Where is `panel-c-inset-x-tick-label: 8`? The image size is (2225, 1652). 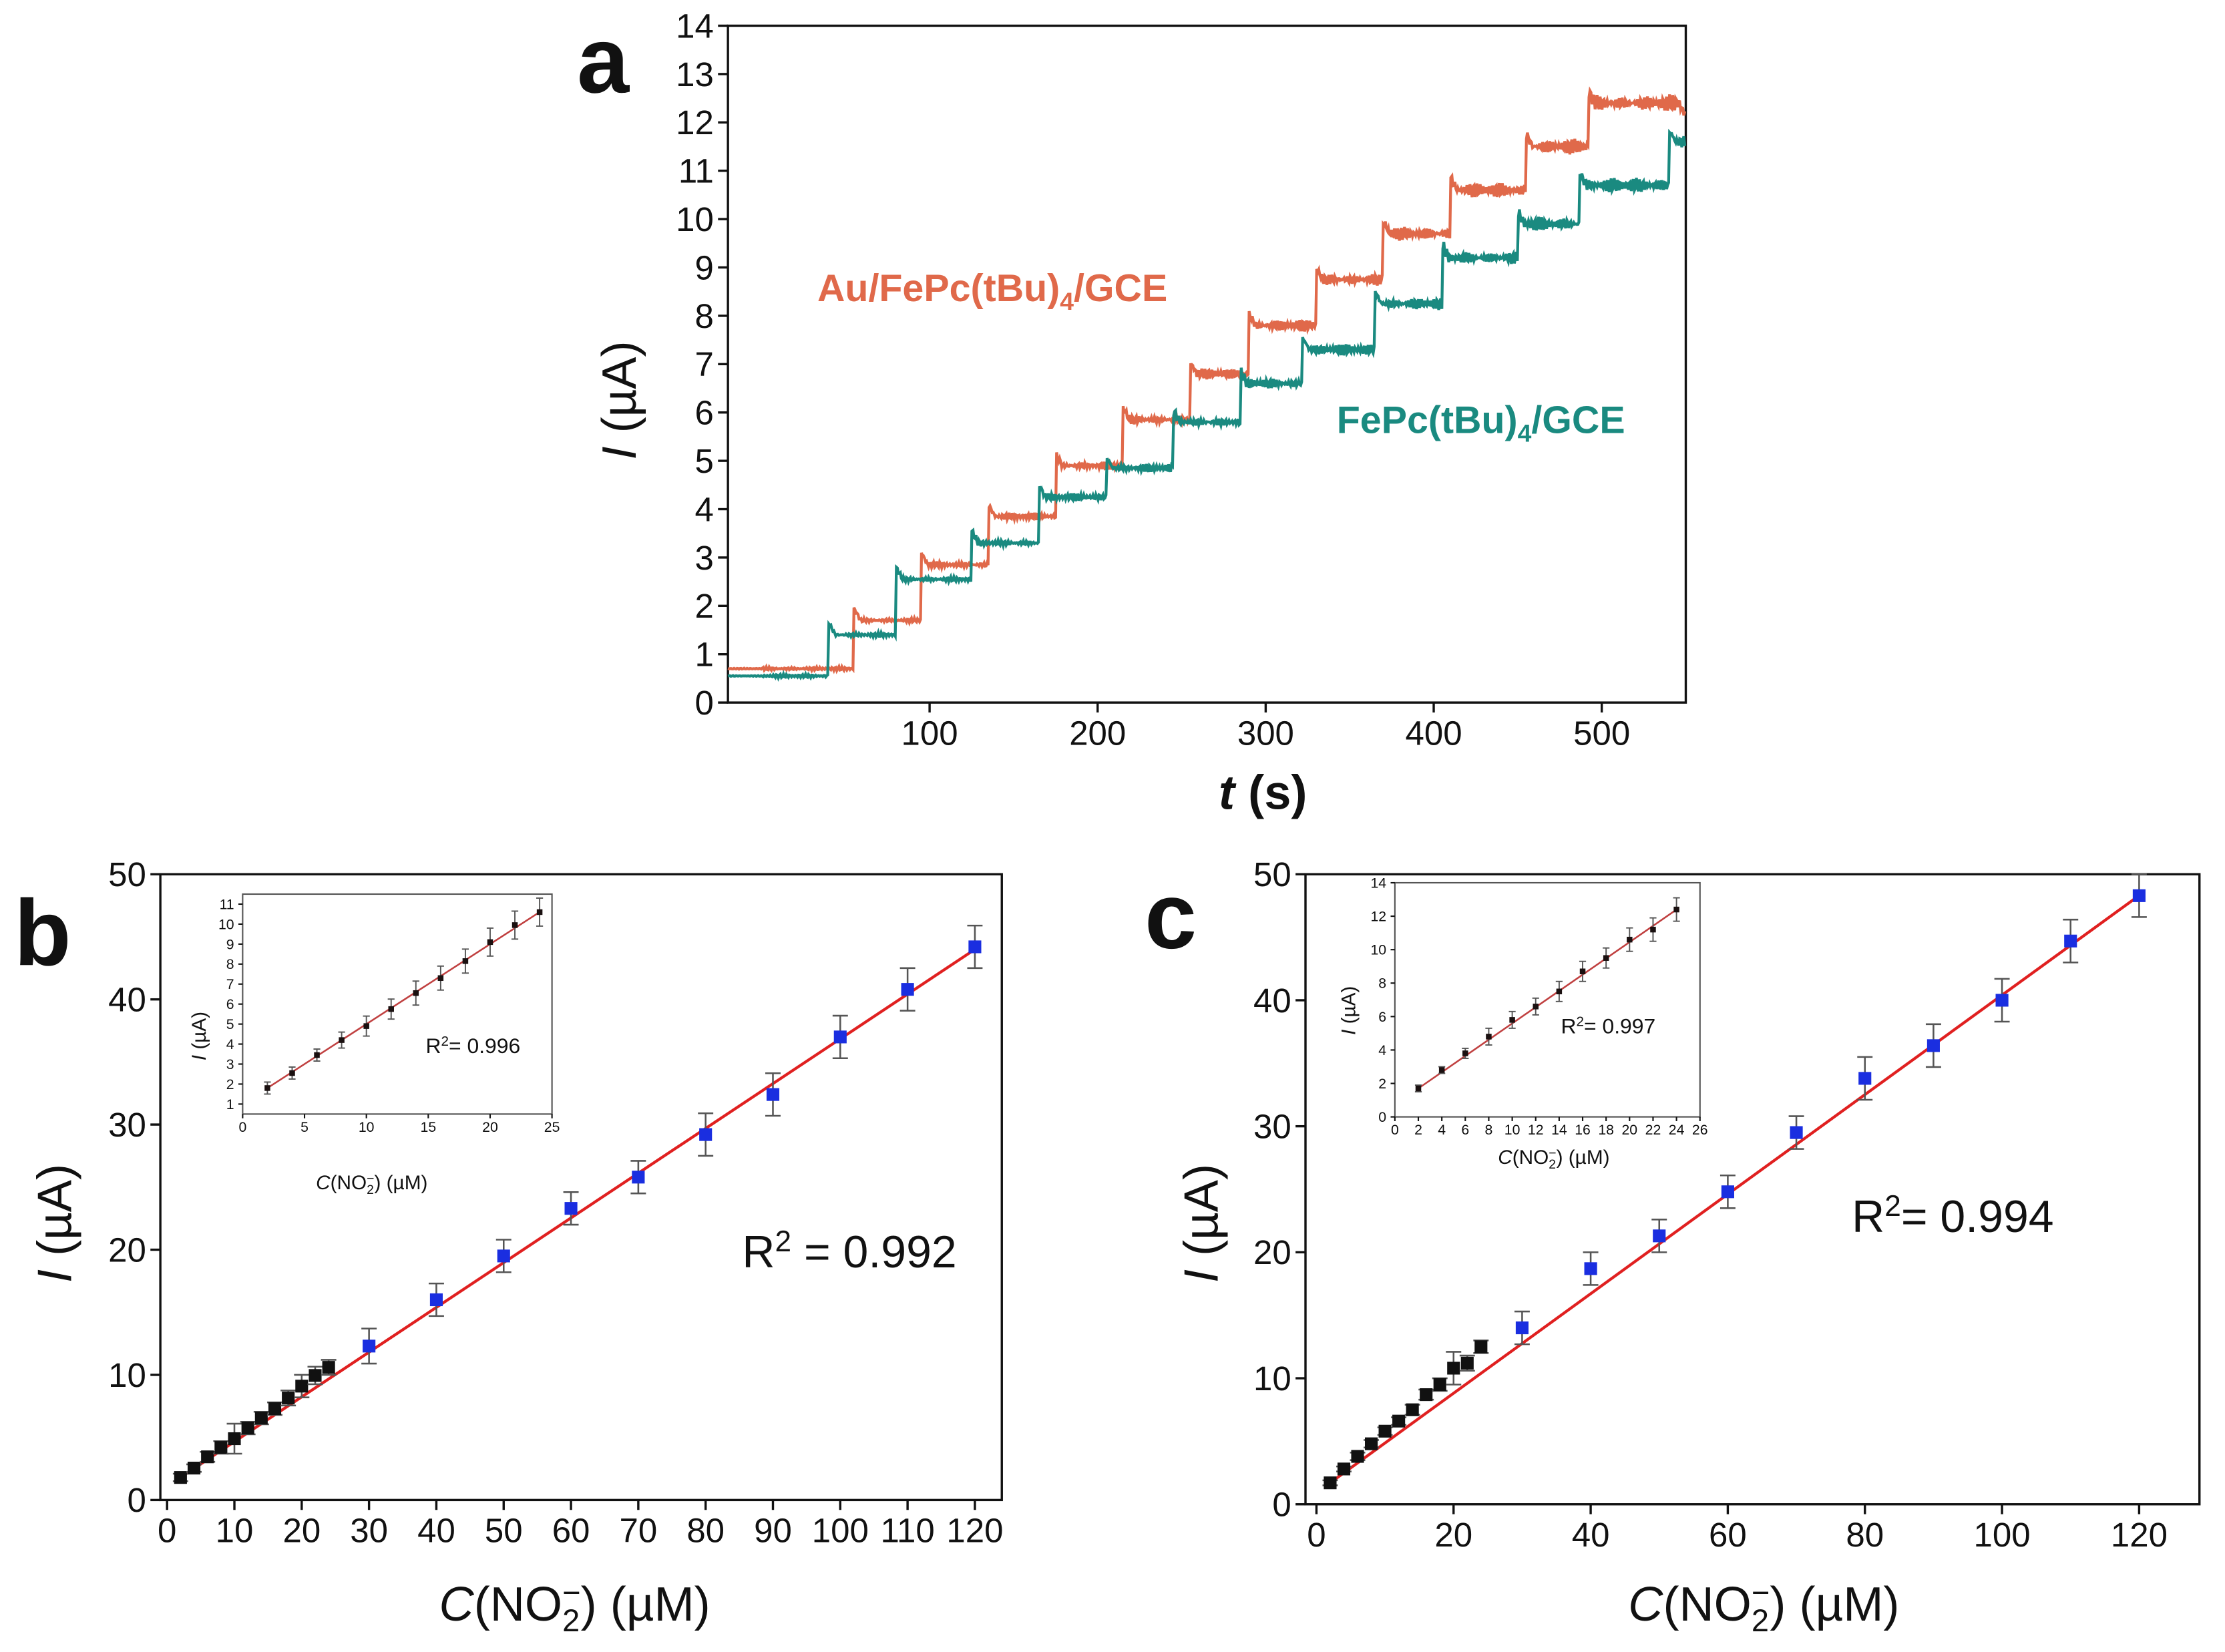
panel-c-inset-x-tick-label: 8 is located at coordinates (1489, 1130).